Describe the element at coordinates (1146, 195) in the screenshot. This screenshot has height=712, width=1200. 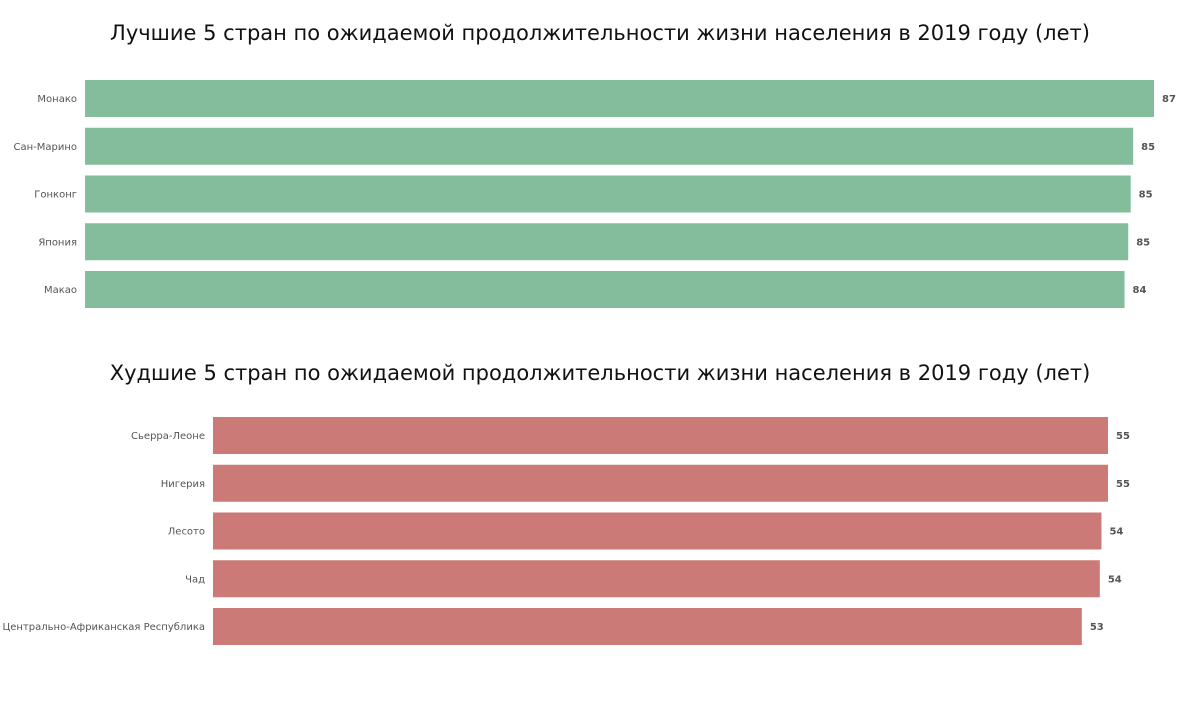
I see `top-value-label-2: 85` at that location.